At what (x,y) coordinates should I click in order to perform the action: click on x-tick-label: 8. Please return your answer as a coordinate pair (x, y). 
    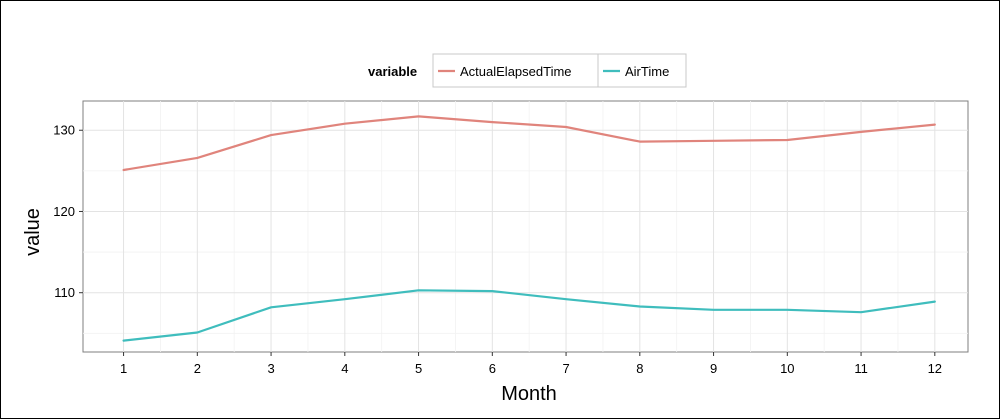
    Looking at the image, I should click on (639, 368).